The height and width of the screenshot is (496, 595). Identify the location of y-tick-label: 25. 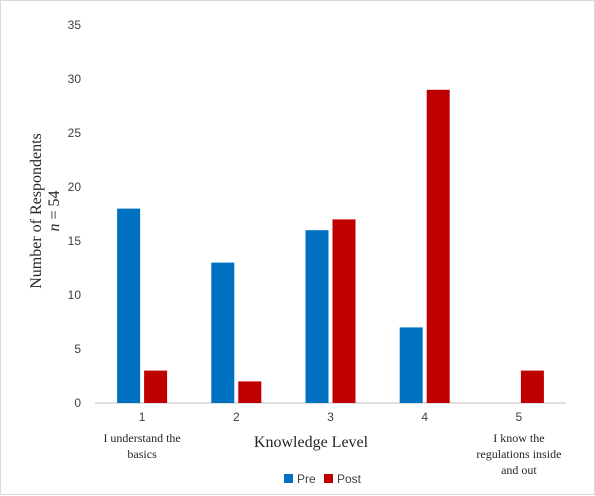
(75, 133).